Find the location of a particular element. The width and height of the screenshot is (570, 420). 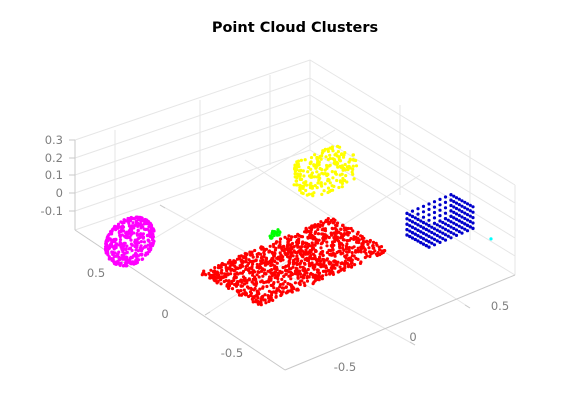

small-cluster-point is located at coordinates (271, 238).